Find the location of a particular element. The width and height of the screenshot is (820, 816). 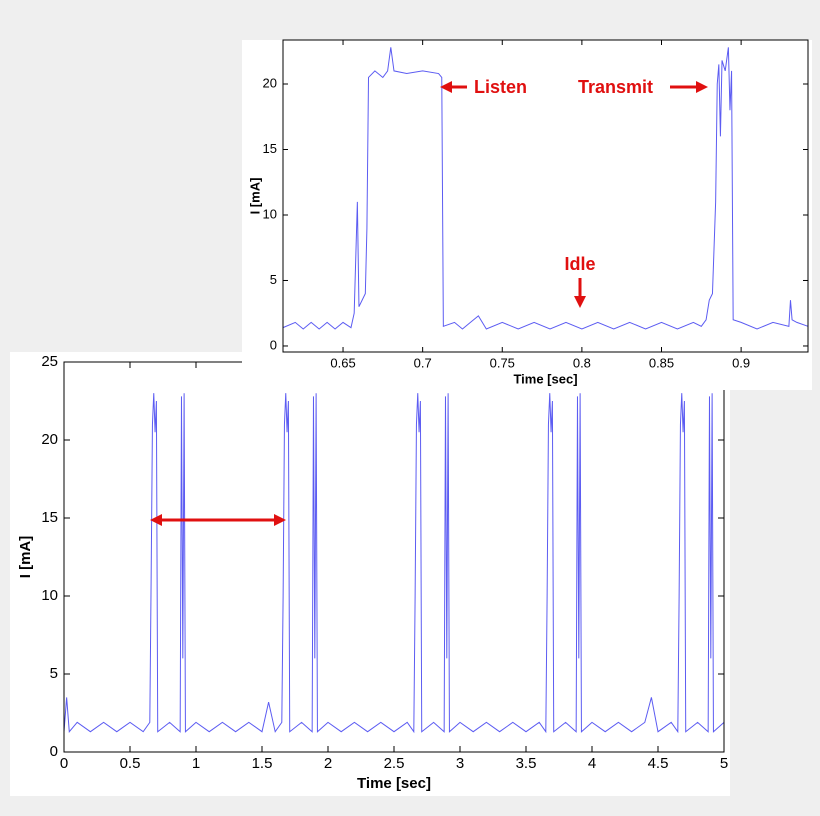

x-tick-label: 4.5 is located at coordinates (658, 763).